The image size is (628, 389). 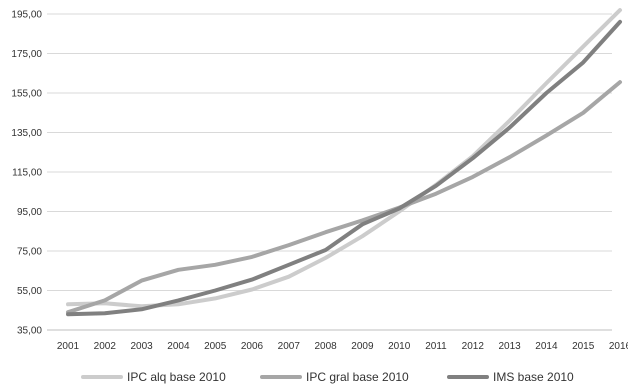 I want to click on x-tick-label: 2005, so click(x=215, y=346).